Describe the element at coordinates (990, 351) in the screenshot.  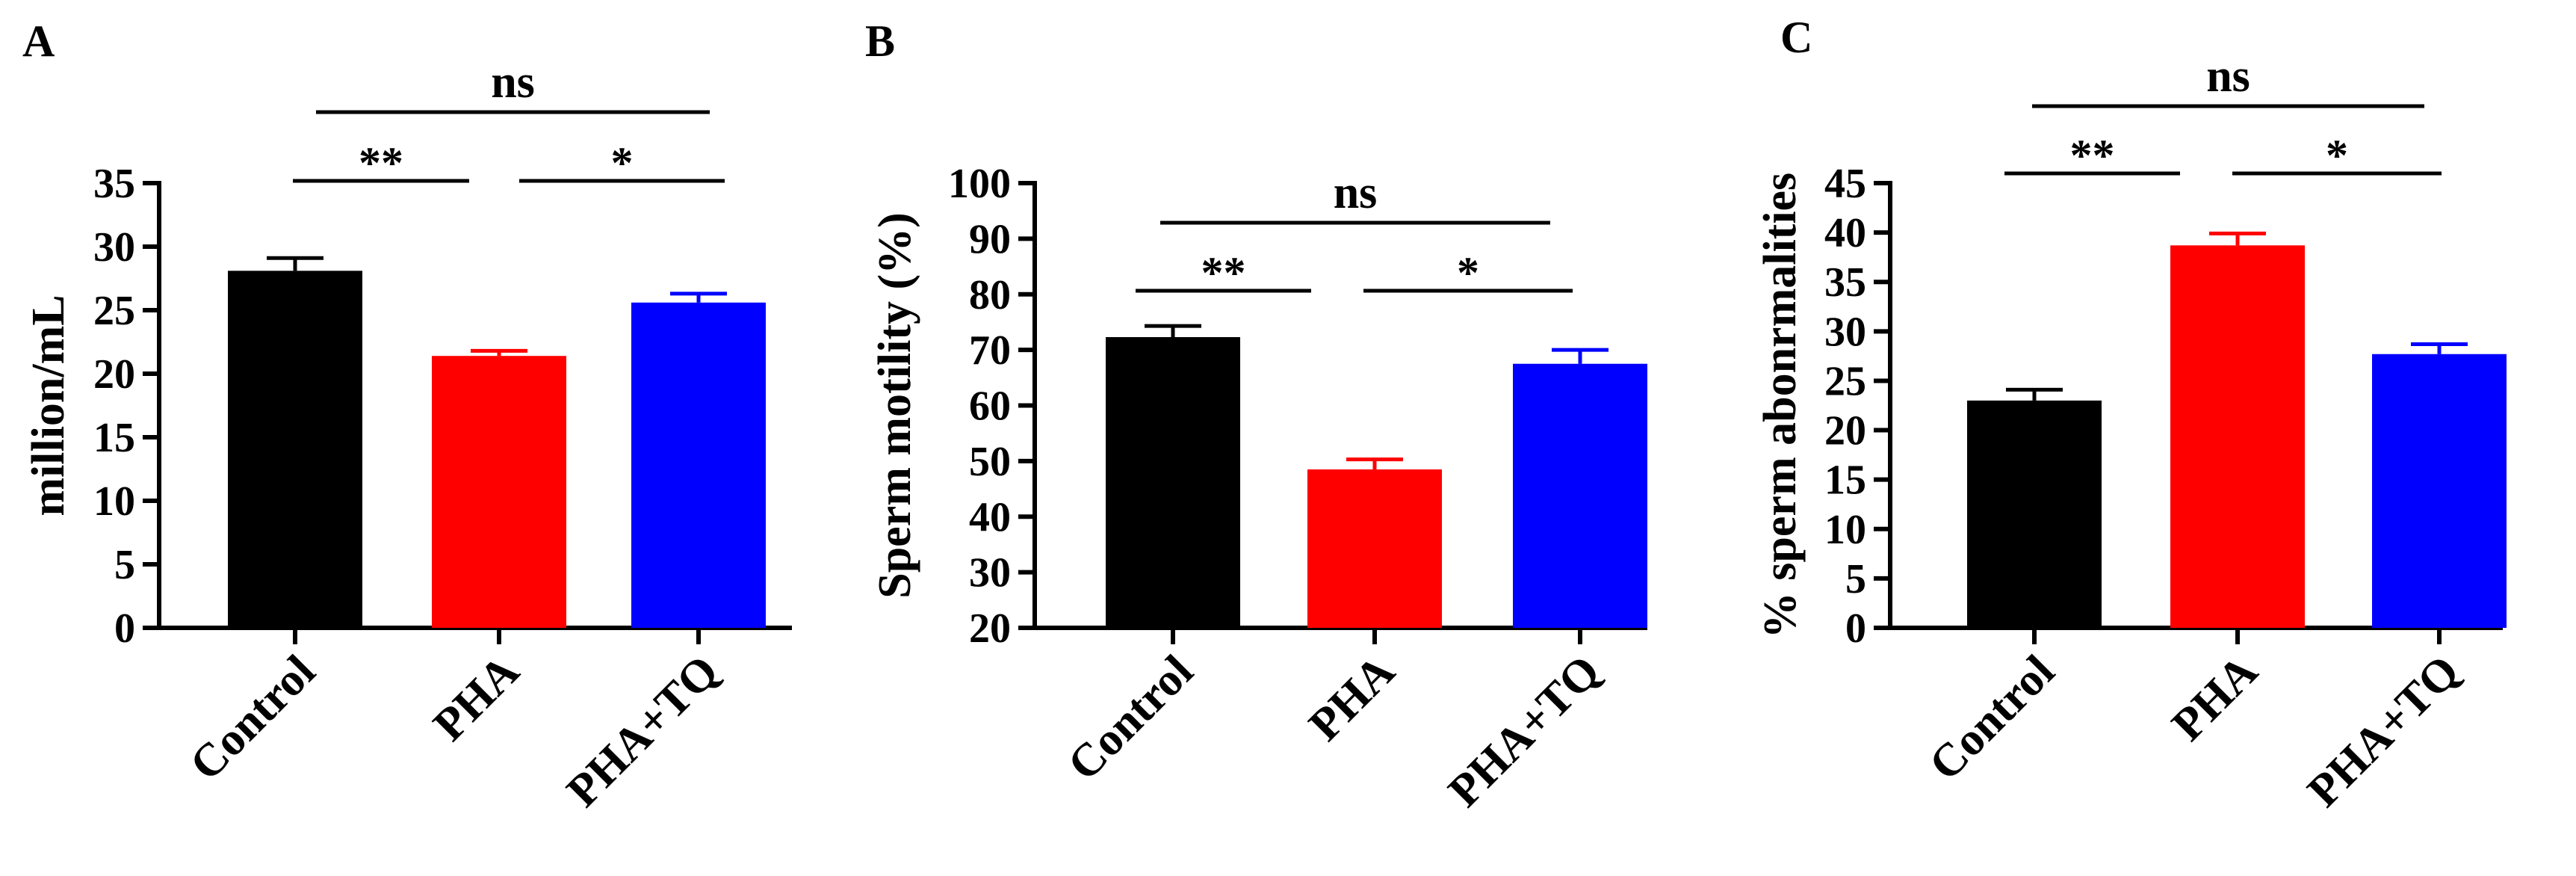
I see `y-tick-label: 70` at that location.